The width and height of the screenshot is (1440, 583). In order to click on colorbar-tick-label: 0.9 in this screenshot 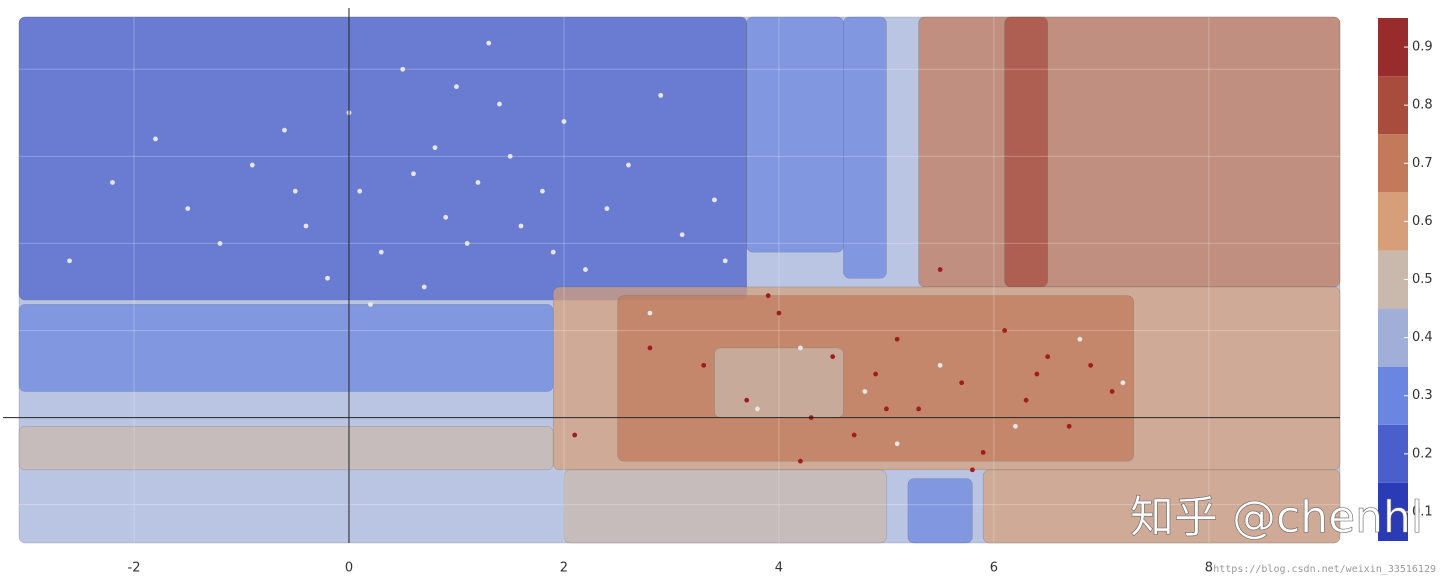, I will do `click(1422, 47)`.